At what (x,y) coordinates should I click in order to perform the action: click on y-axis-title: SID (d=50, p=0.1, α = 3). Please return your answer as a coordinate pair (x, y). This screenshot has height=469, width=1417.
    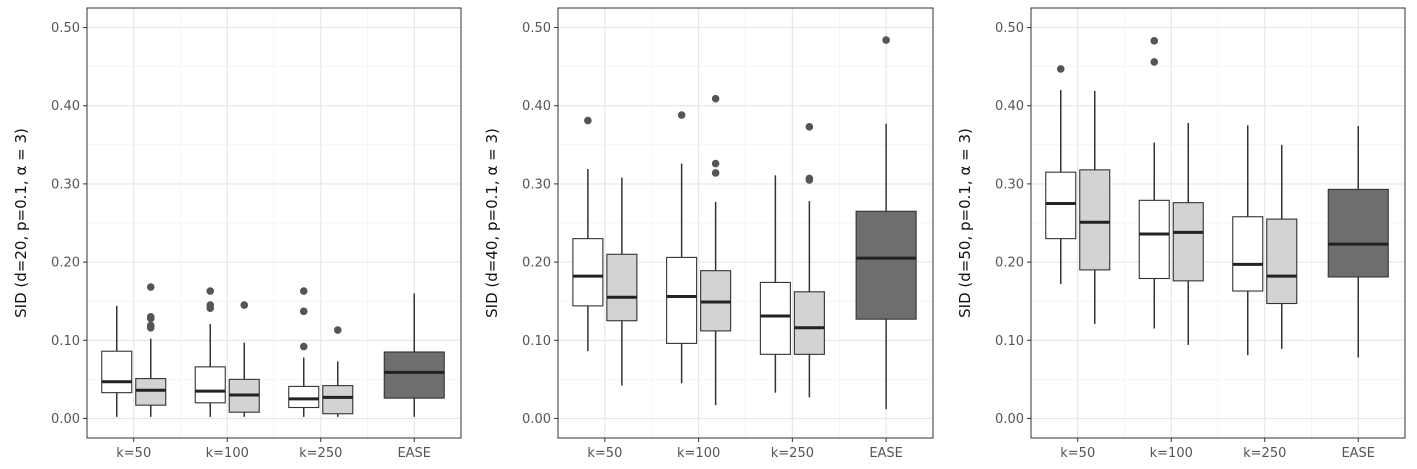
    Looking at the image, I should click on (965, 223).